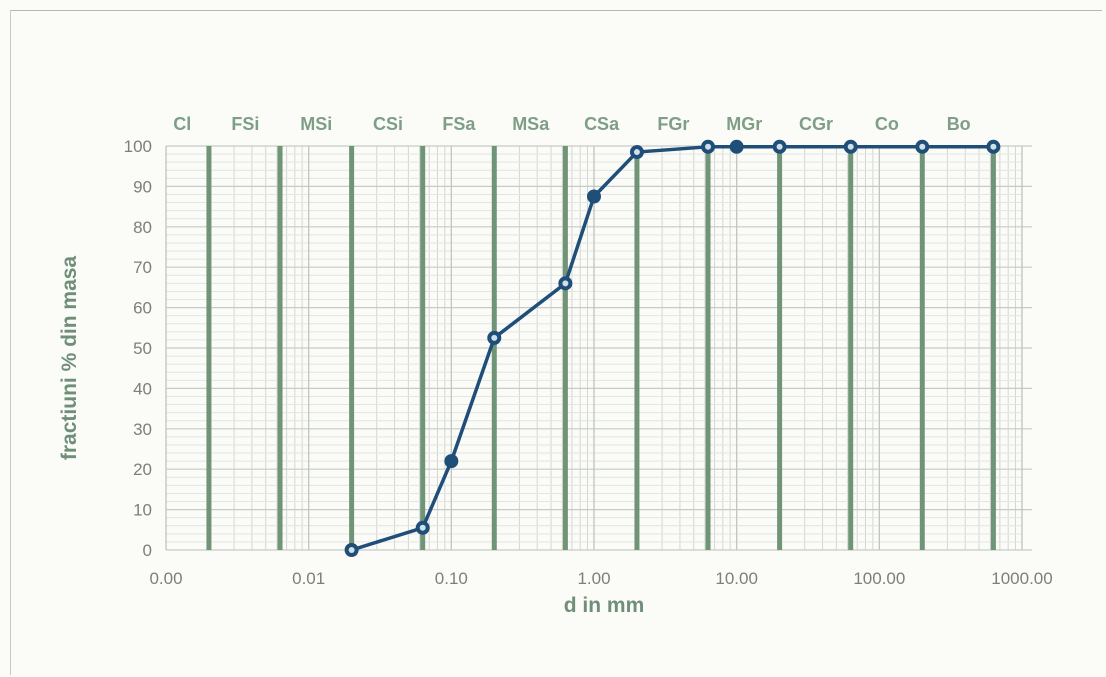  What do you see at coordinates (142, 388) in the screenshot?
I see `y-tick-label: 40` at bounding box center [142, 388].